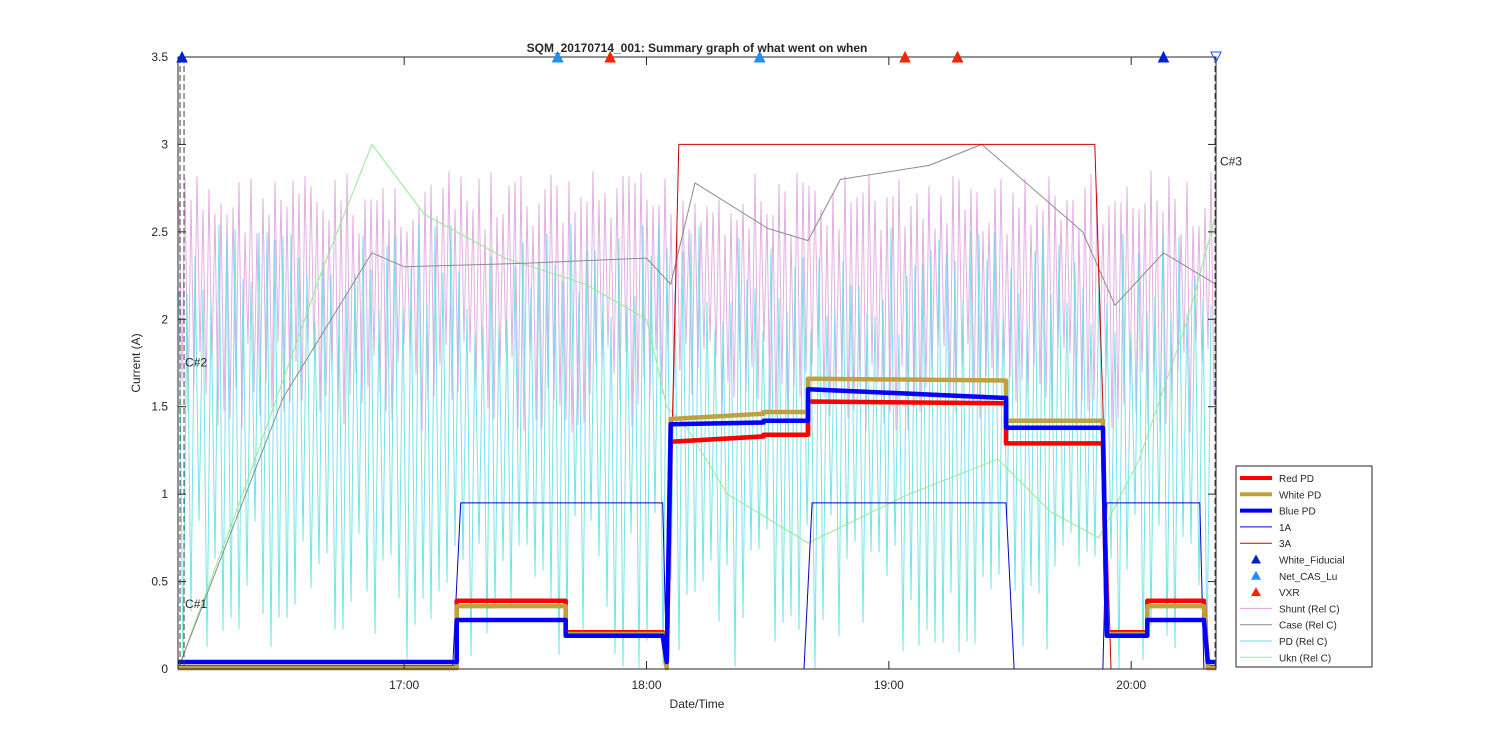 This screenshot has height=750, width=1500. I want to click on x-axis-label: Date/Time, so click(697, 704).